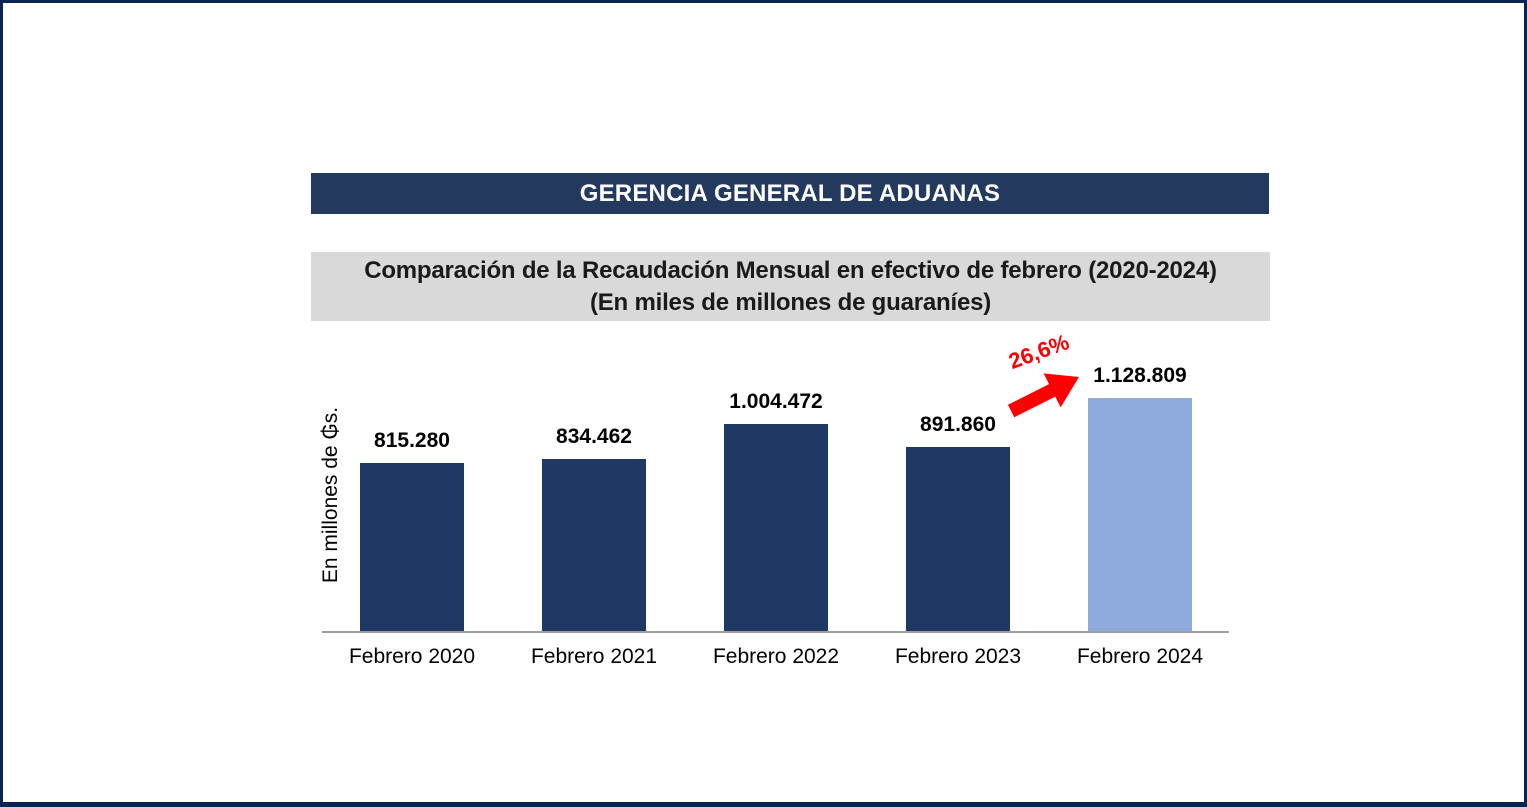 The height and width of the screenshot is (807, 1527). What do you see at coordinates (776, 401) in the screenshot?
I see `bar-value-label: 1.004.472` at bounding box center [776, 401].